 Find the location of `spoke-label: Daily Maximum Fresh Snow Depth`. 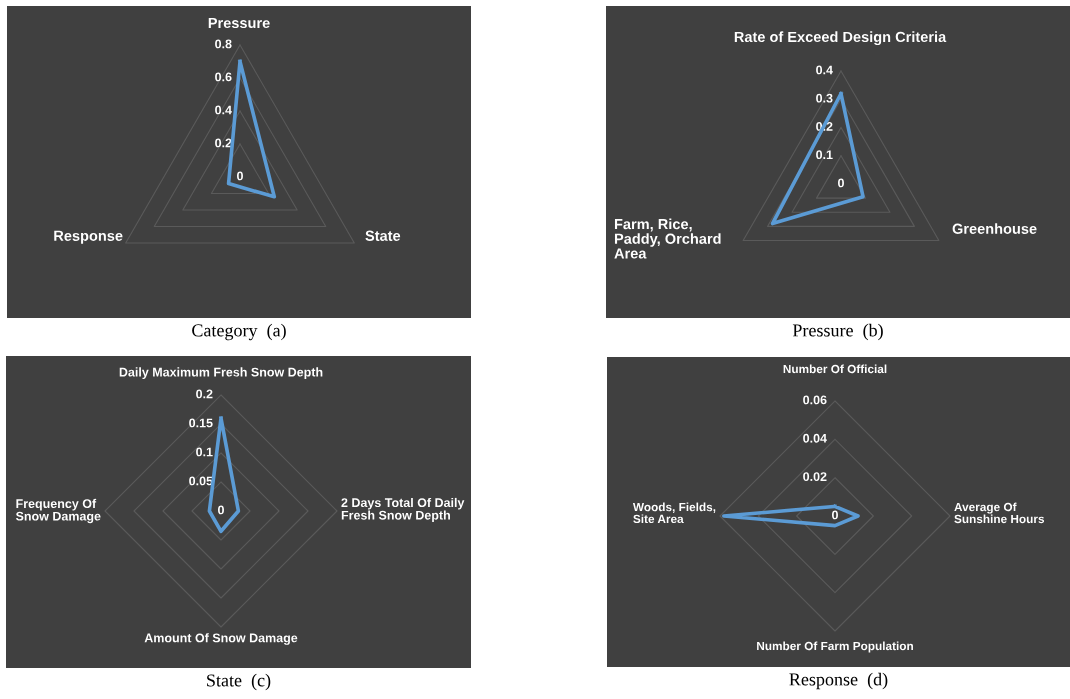

spoke-label: Daily Maximum Fresh Snow Depth is located at coordinates (221, 373).